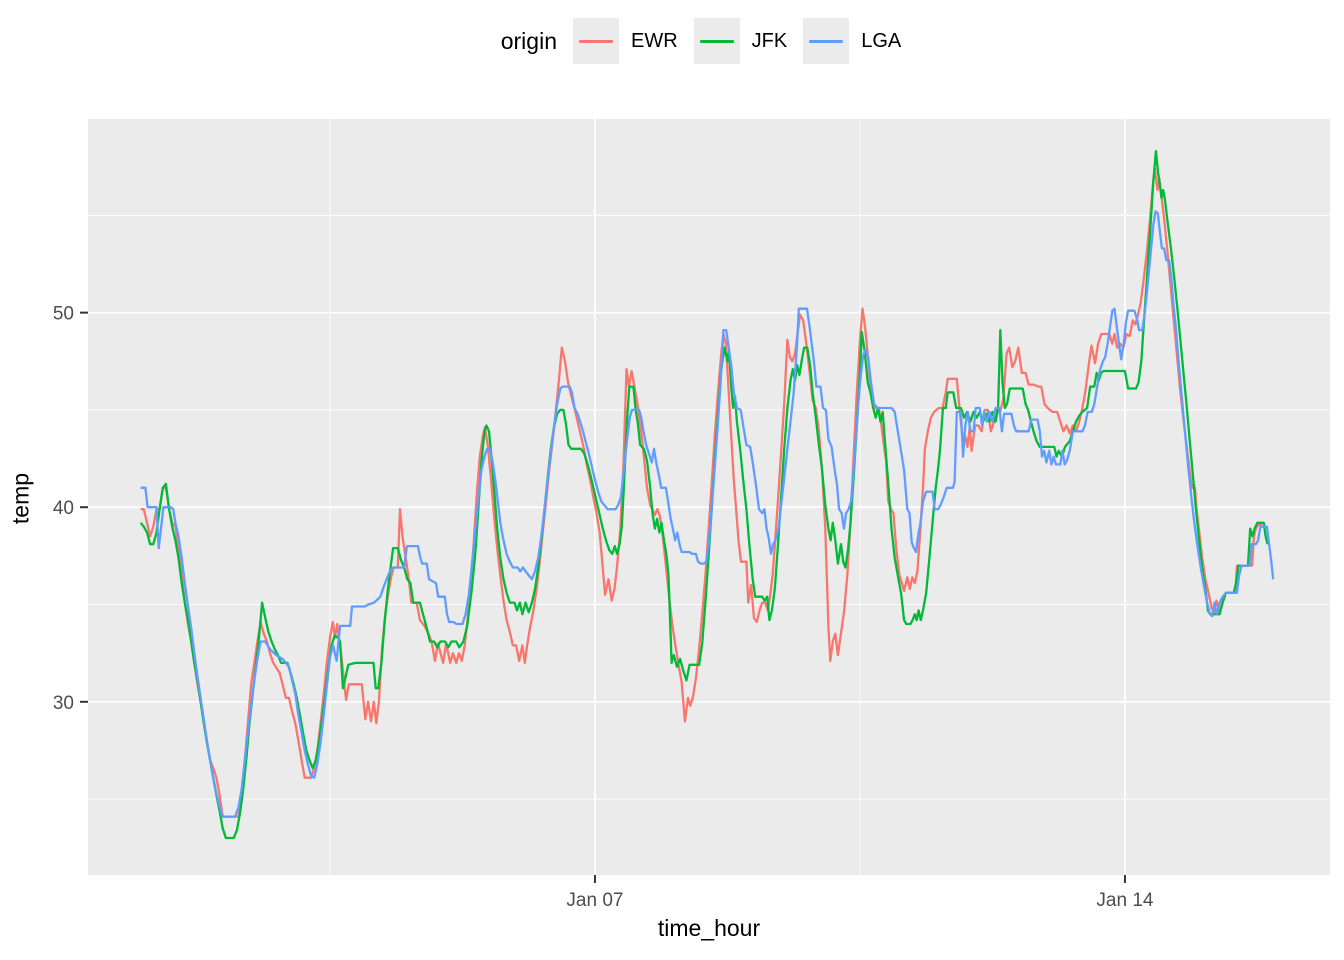 This screenshot has height=960, width=1344. I want to click on y-tick-label-50: 50, so click(63, 314).